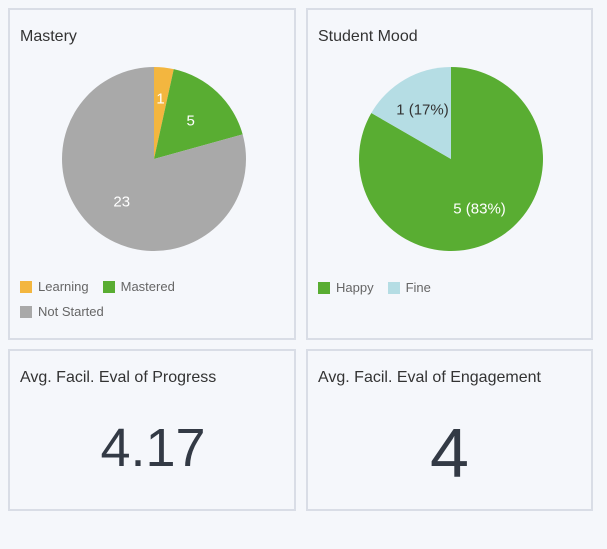  I want to click on legend-label-learning: Learning, so click(63, 286).